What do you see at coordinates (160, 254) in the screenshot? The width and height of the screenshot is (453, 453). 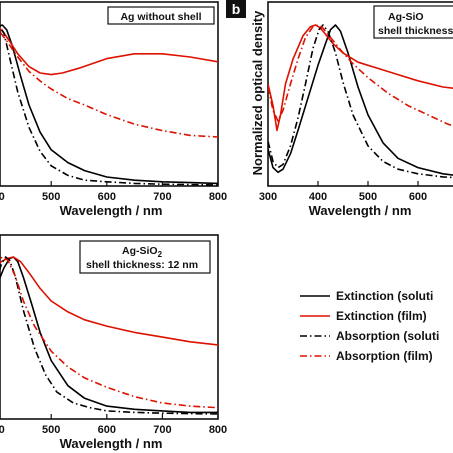 I see `panel-c-annotation-subscript: 2` at bounding box center [160, 254].